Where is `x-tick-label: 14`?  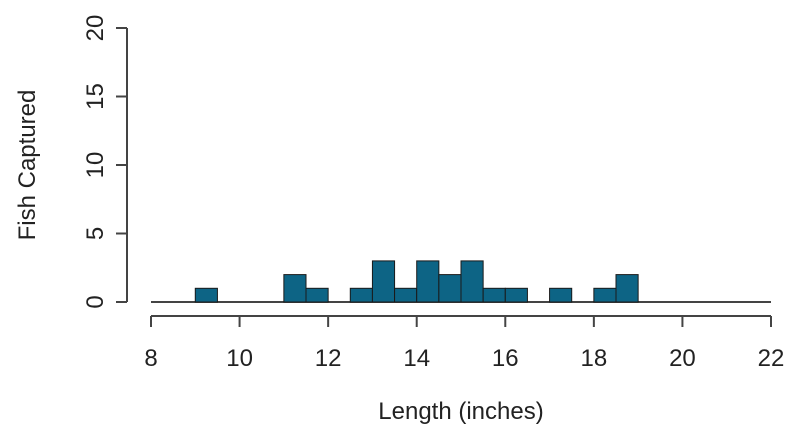 x-tick-label: 14 is located at coordinates (416, 358).